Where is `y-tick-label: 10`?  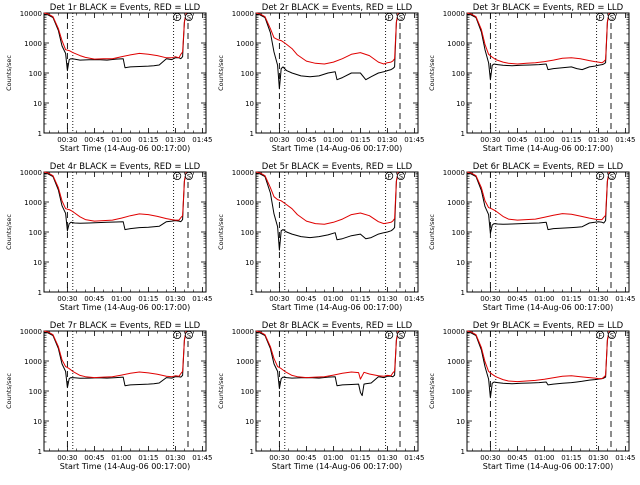 y-tick-label: 10 is located at coordinates (249, 263).